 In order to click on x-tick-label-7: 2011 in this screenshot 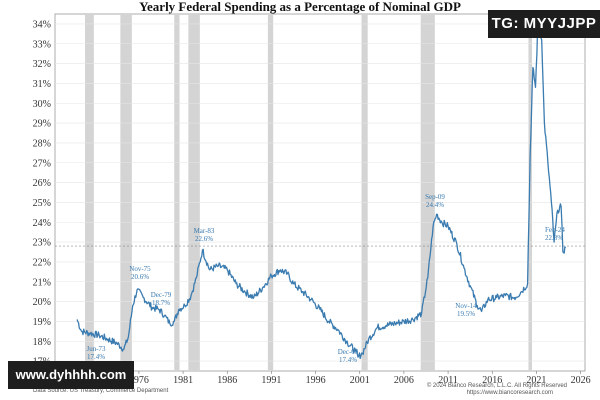, I will do `click(448, 380)`.